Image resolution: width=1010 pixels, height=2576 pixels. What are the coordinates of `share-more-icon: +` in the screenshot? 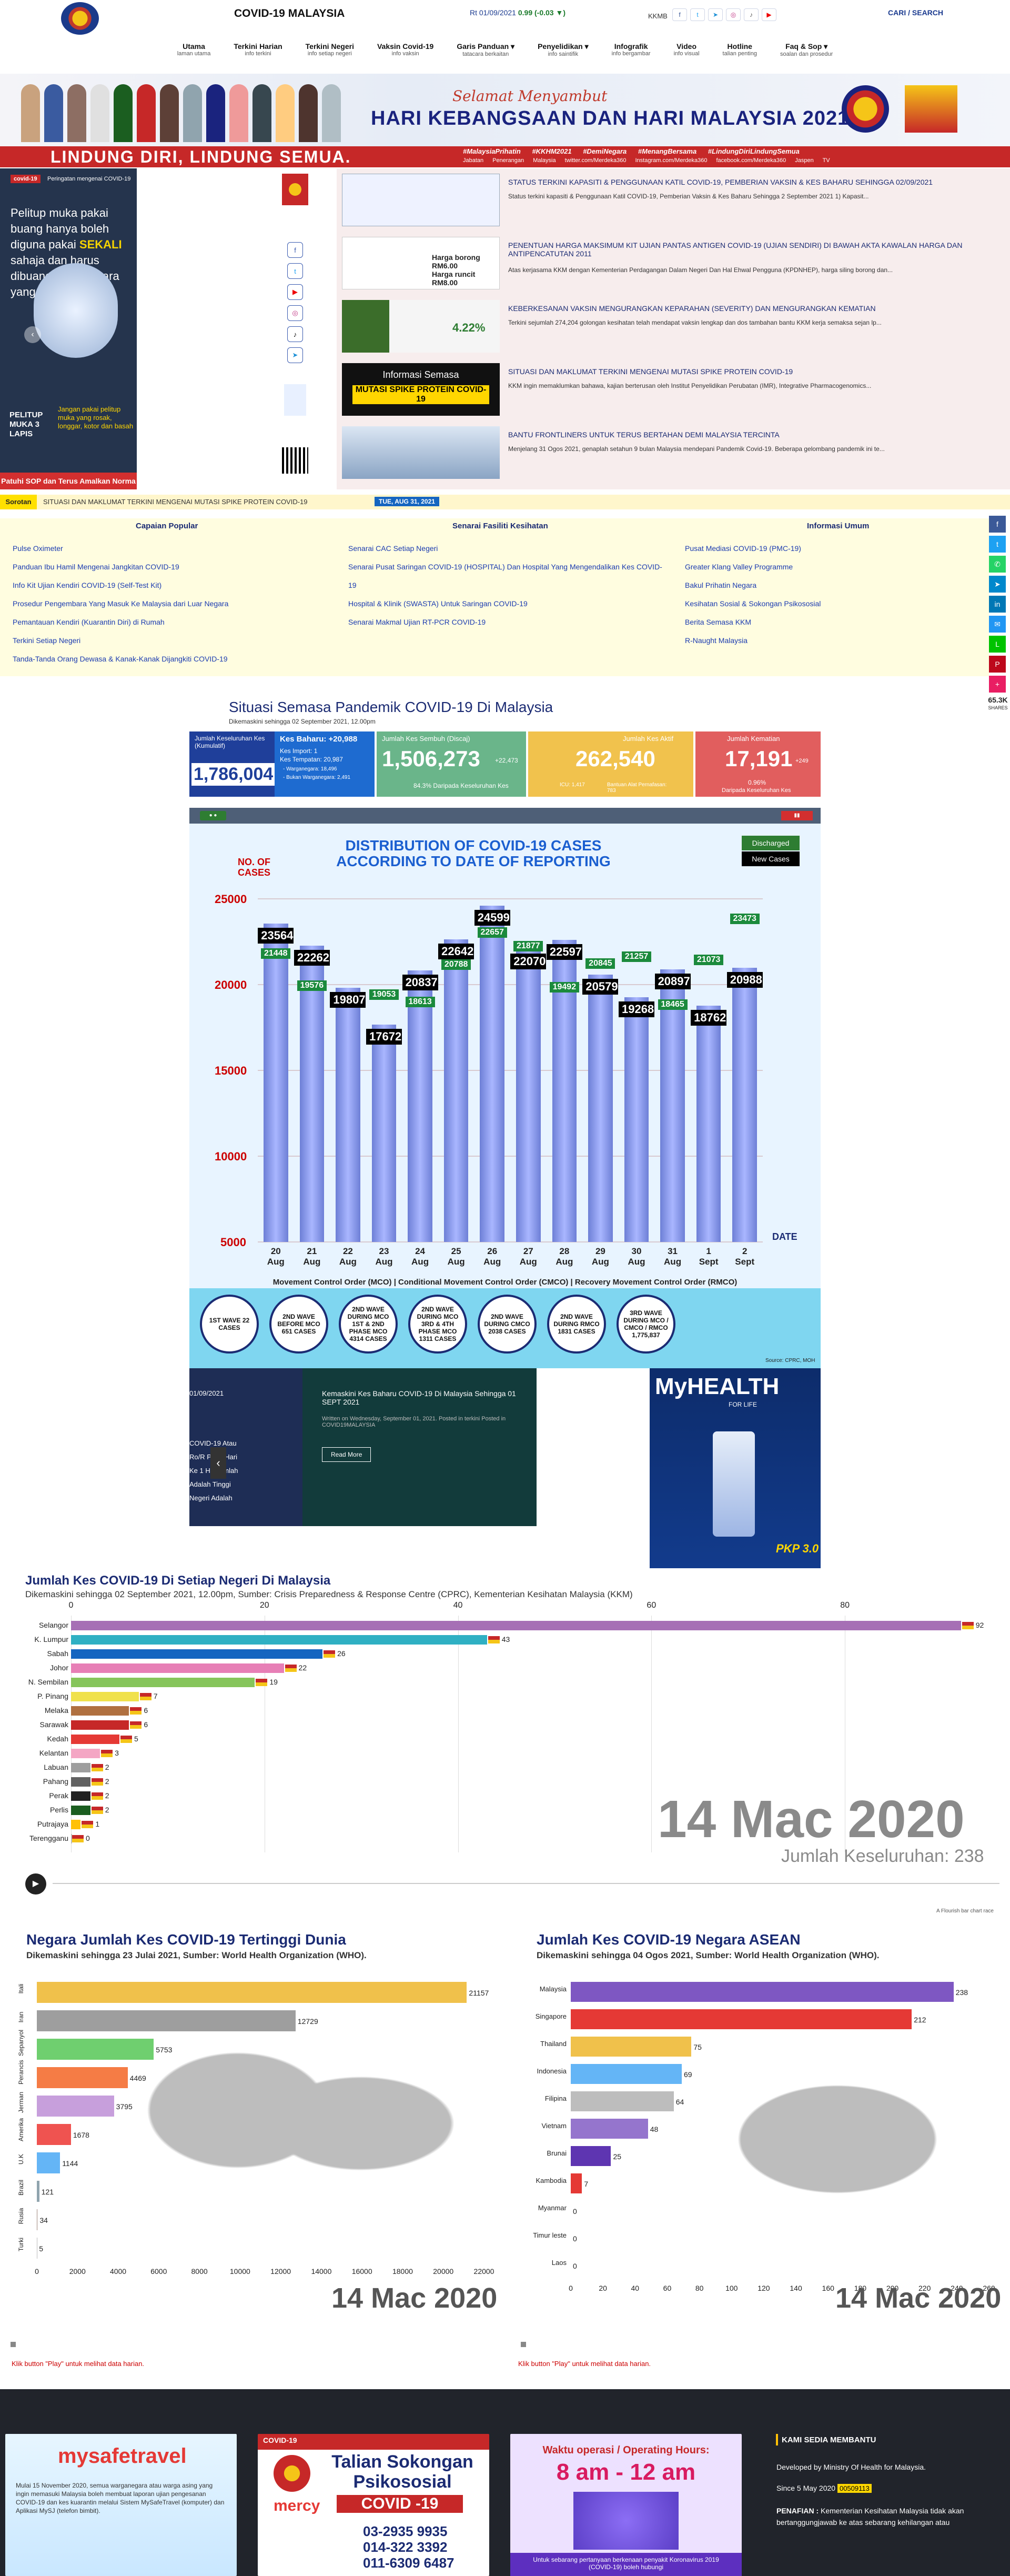 It's located at (997, 684).